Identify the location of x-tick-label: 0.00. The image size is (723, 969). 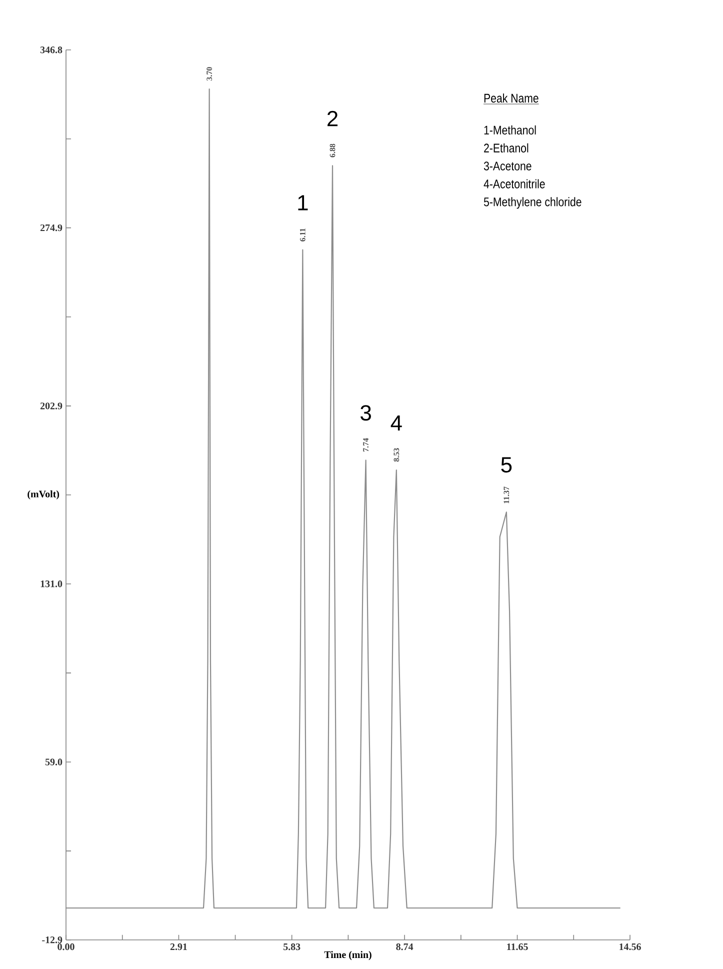
(66, 946).